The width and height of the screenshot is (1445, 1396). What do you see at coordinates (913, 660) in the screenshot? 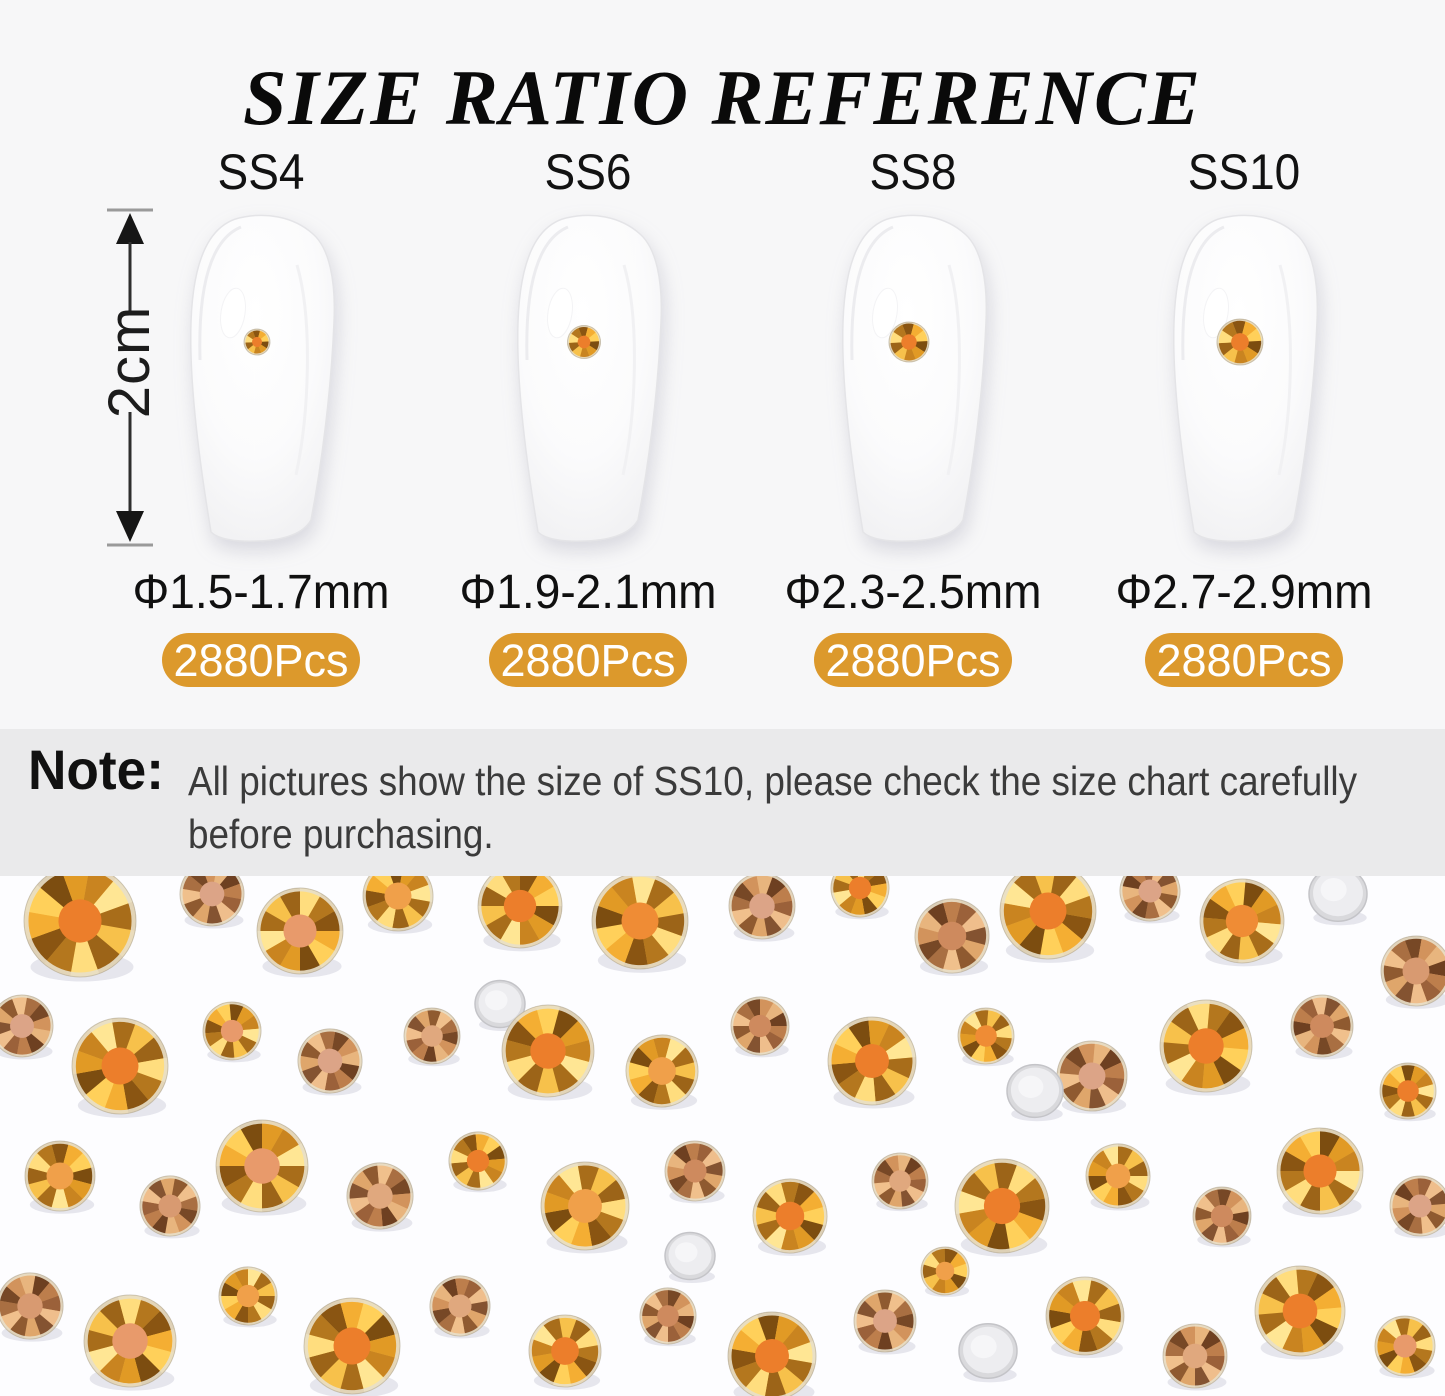
I see `count-badge: 2880Pcs` at bounding box center [913, 660].